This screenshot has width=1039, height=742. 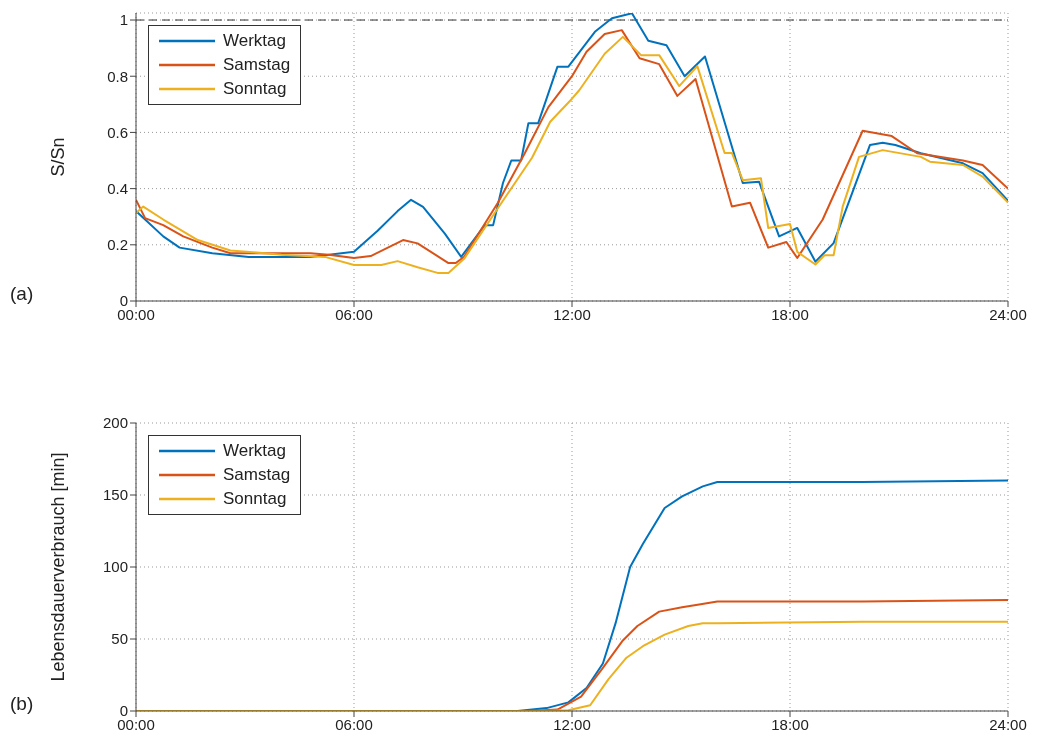 What do you see at coordinates (117, 132) in the screenshot?
I see `y-tick-label: 0.6` at bounding box center [117, 132].